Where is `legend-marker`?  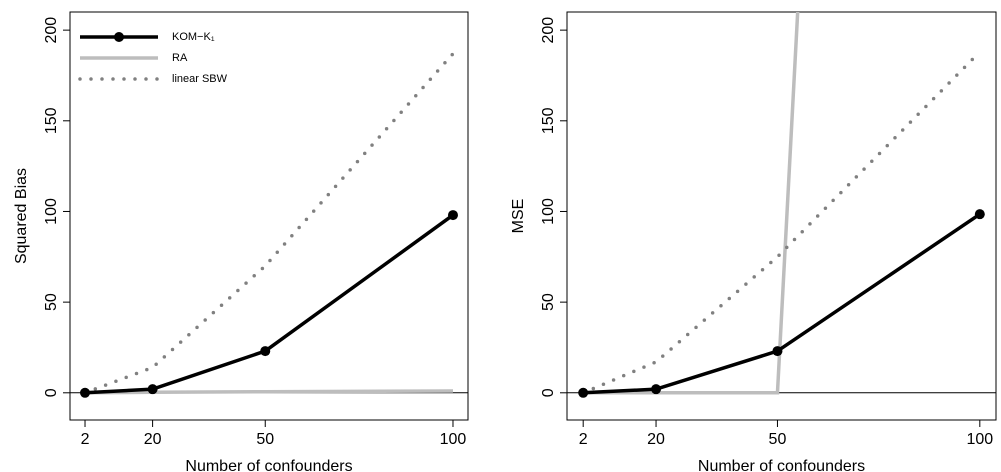
legend-marker is located at coordinates (119, 37).